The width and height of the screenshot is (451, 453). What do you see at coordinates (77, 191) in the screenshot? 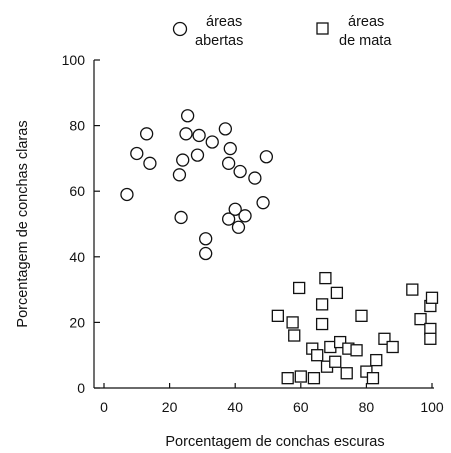
I see `y-tick-label: 60` at bounding box center [77, 191].